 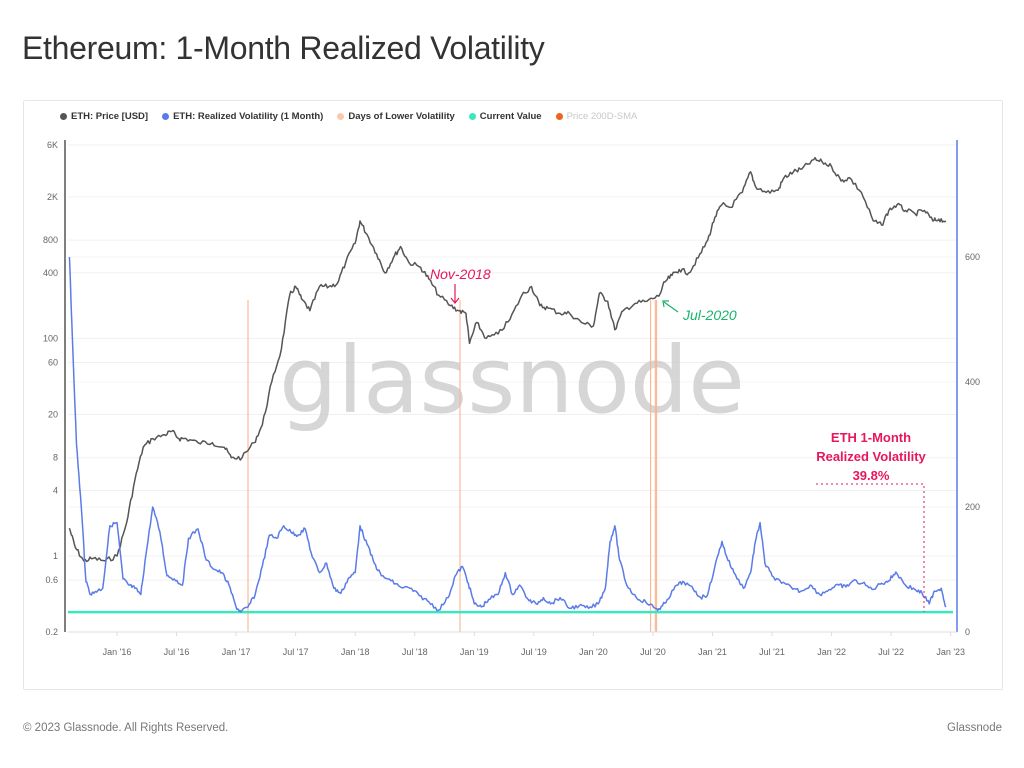 What do you see at coordinates (283, 48) in the screenshot?
I see `page-title: Ethereum: 1-Month Realized Volatility` at bounding box center [283, 48].